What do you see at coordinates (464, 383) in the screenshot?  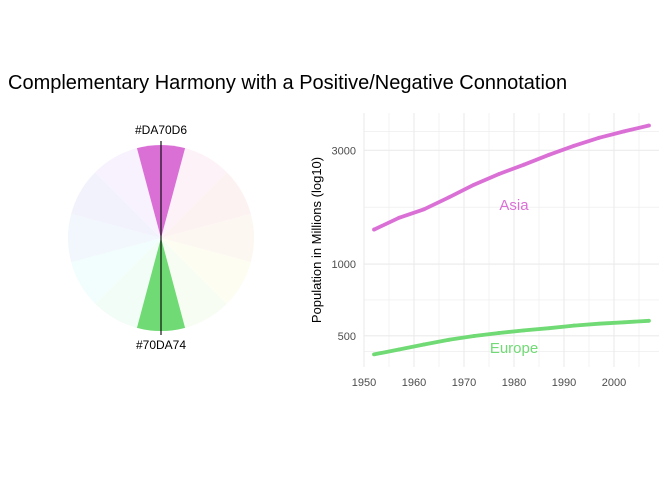 I see `x-tick-label: 1970` at bounding box center [464, 383].